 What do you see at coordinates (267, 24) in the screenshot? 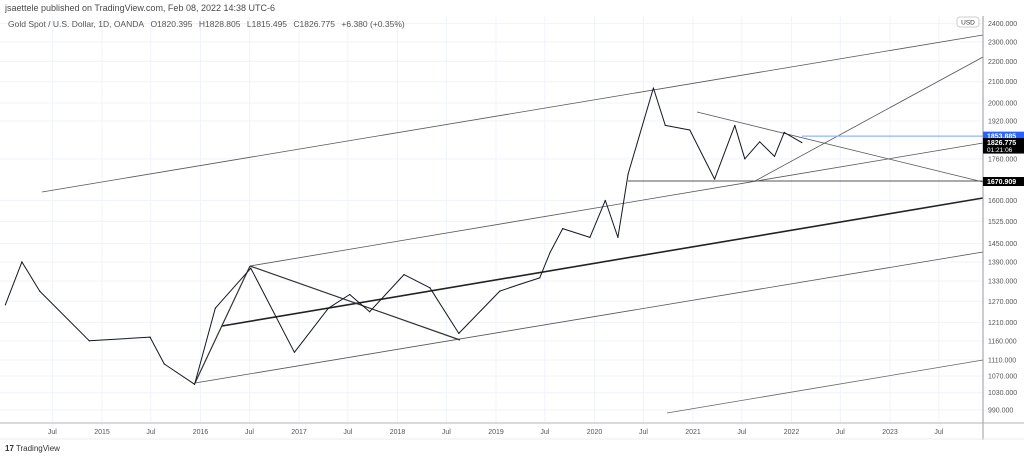
I see `ohlc-low: L1815.495` at bounding box center [267, 24].